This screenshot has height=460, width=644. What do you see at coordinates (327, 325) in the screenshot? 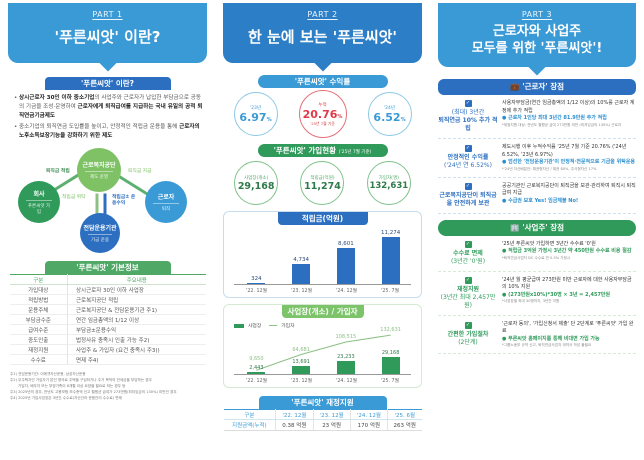
I see `chart-legend: 사업장 가입자` at bounding box center [327, 325].